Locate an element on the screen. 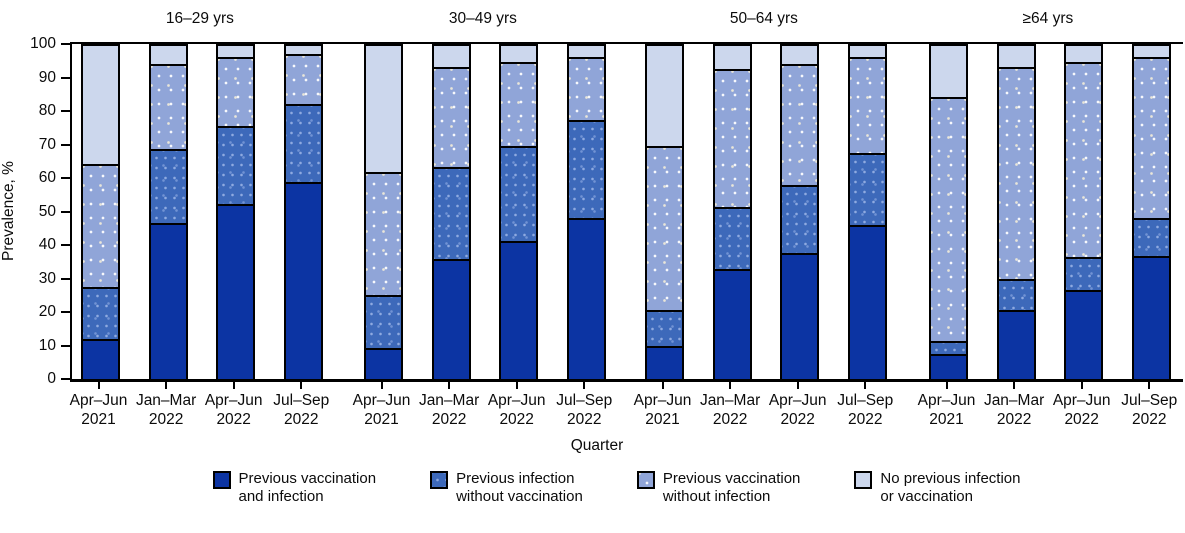  bar-16-29-yrs-jan-mar-2022 is located at coordinates (168, 211).